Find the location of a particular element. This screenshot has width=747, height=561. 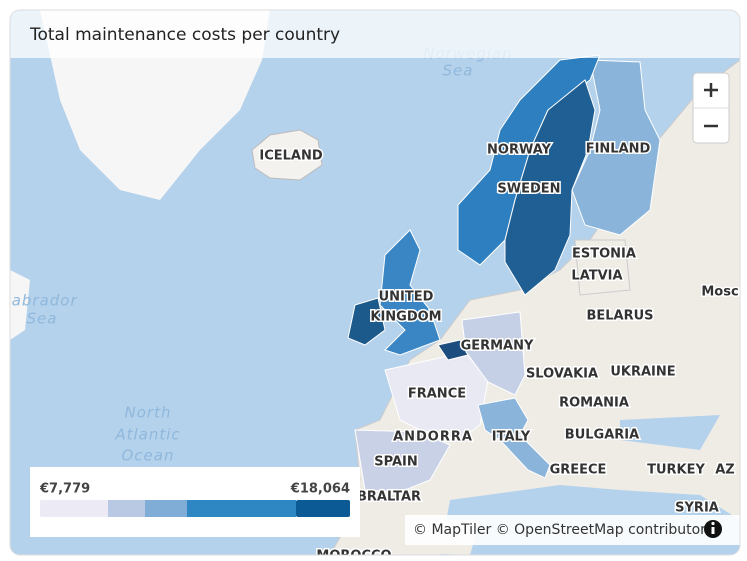

country-label: GREECE is located at coordinates (578, 470).